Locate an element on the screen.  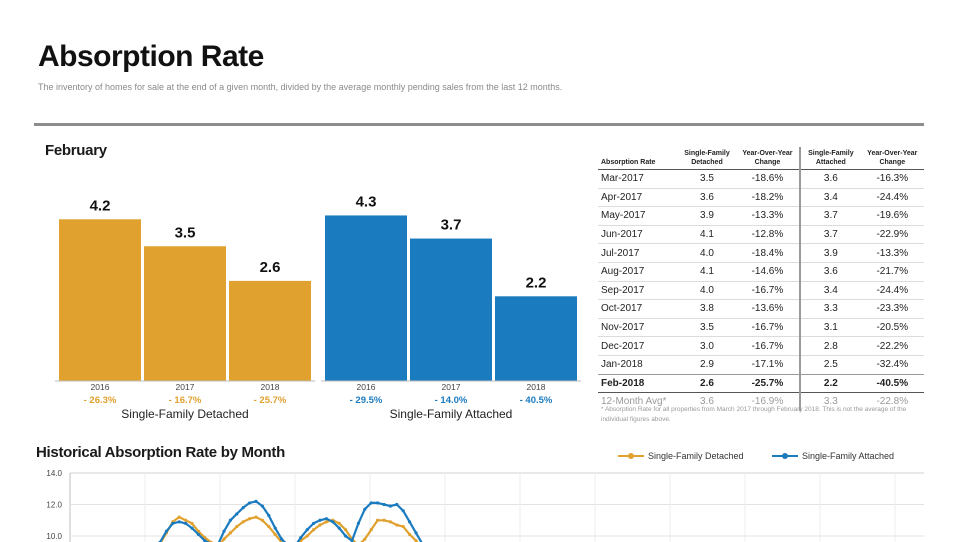
table-cell: Sep-2017 is located at coordinates (638, 290).